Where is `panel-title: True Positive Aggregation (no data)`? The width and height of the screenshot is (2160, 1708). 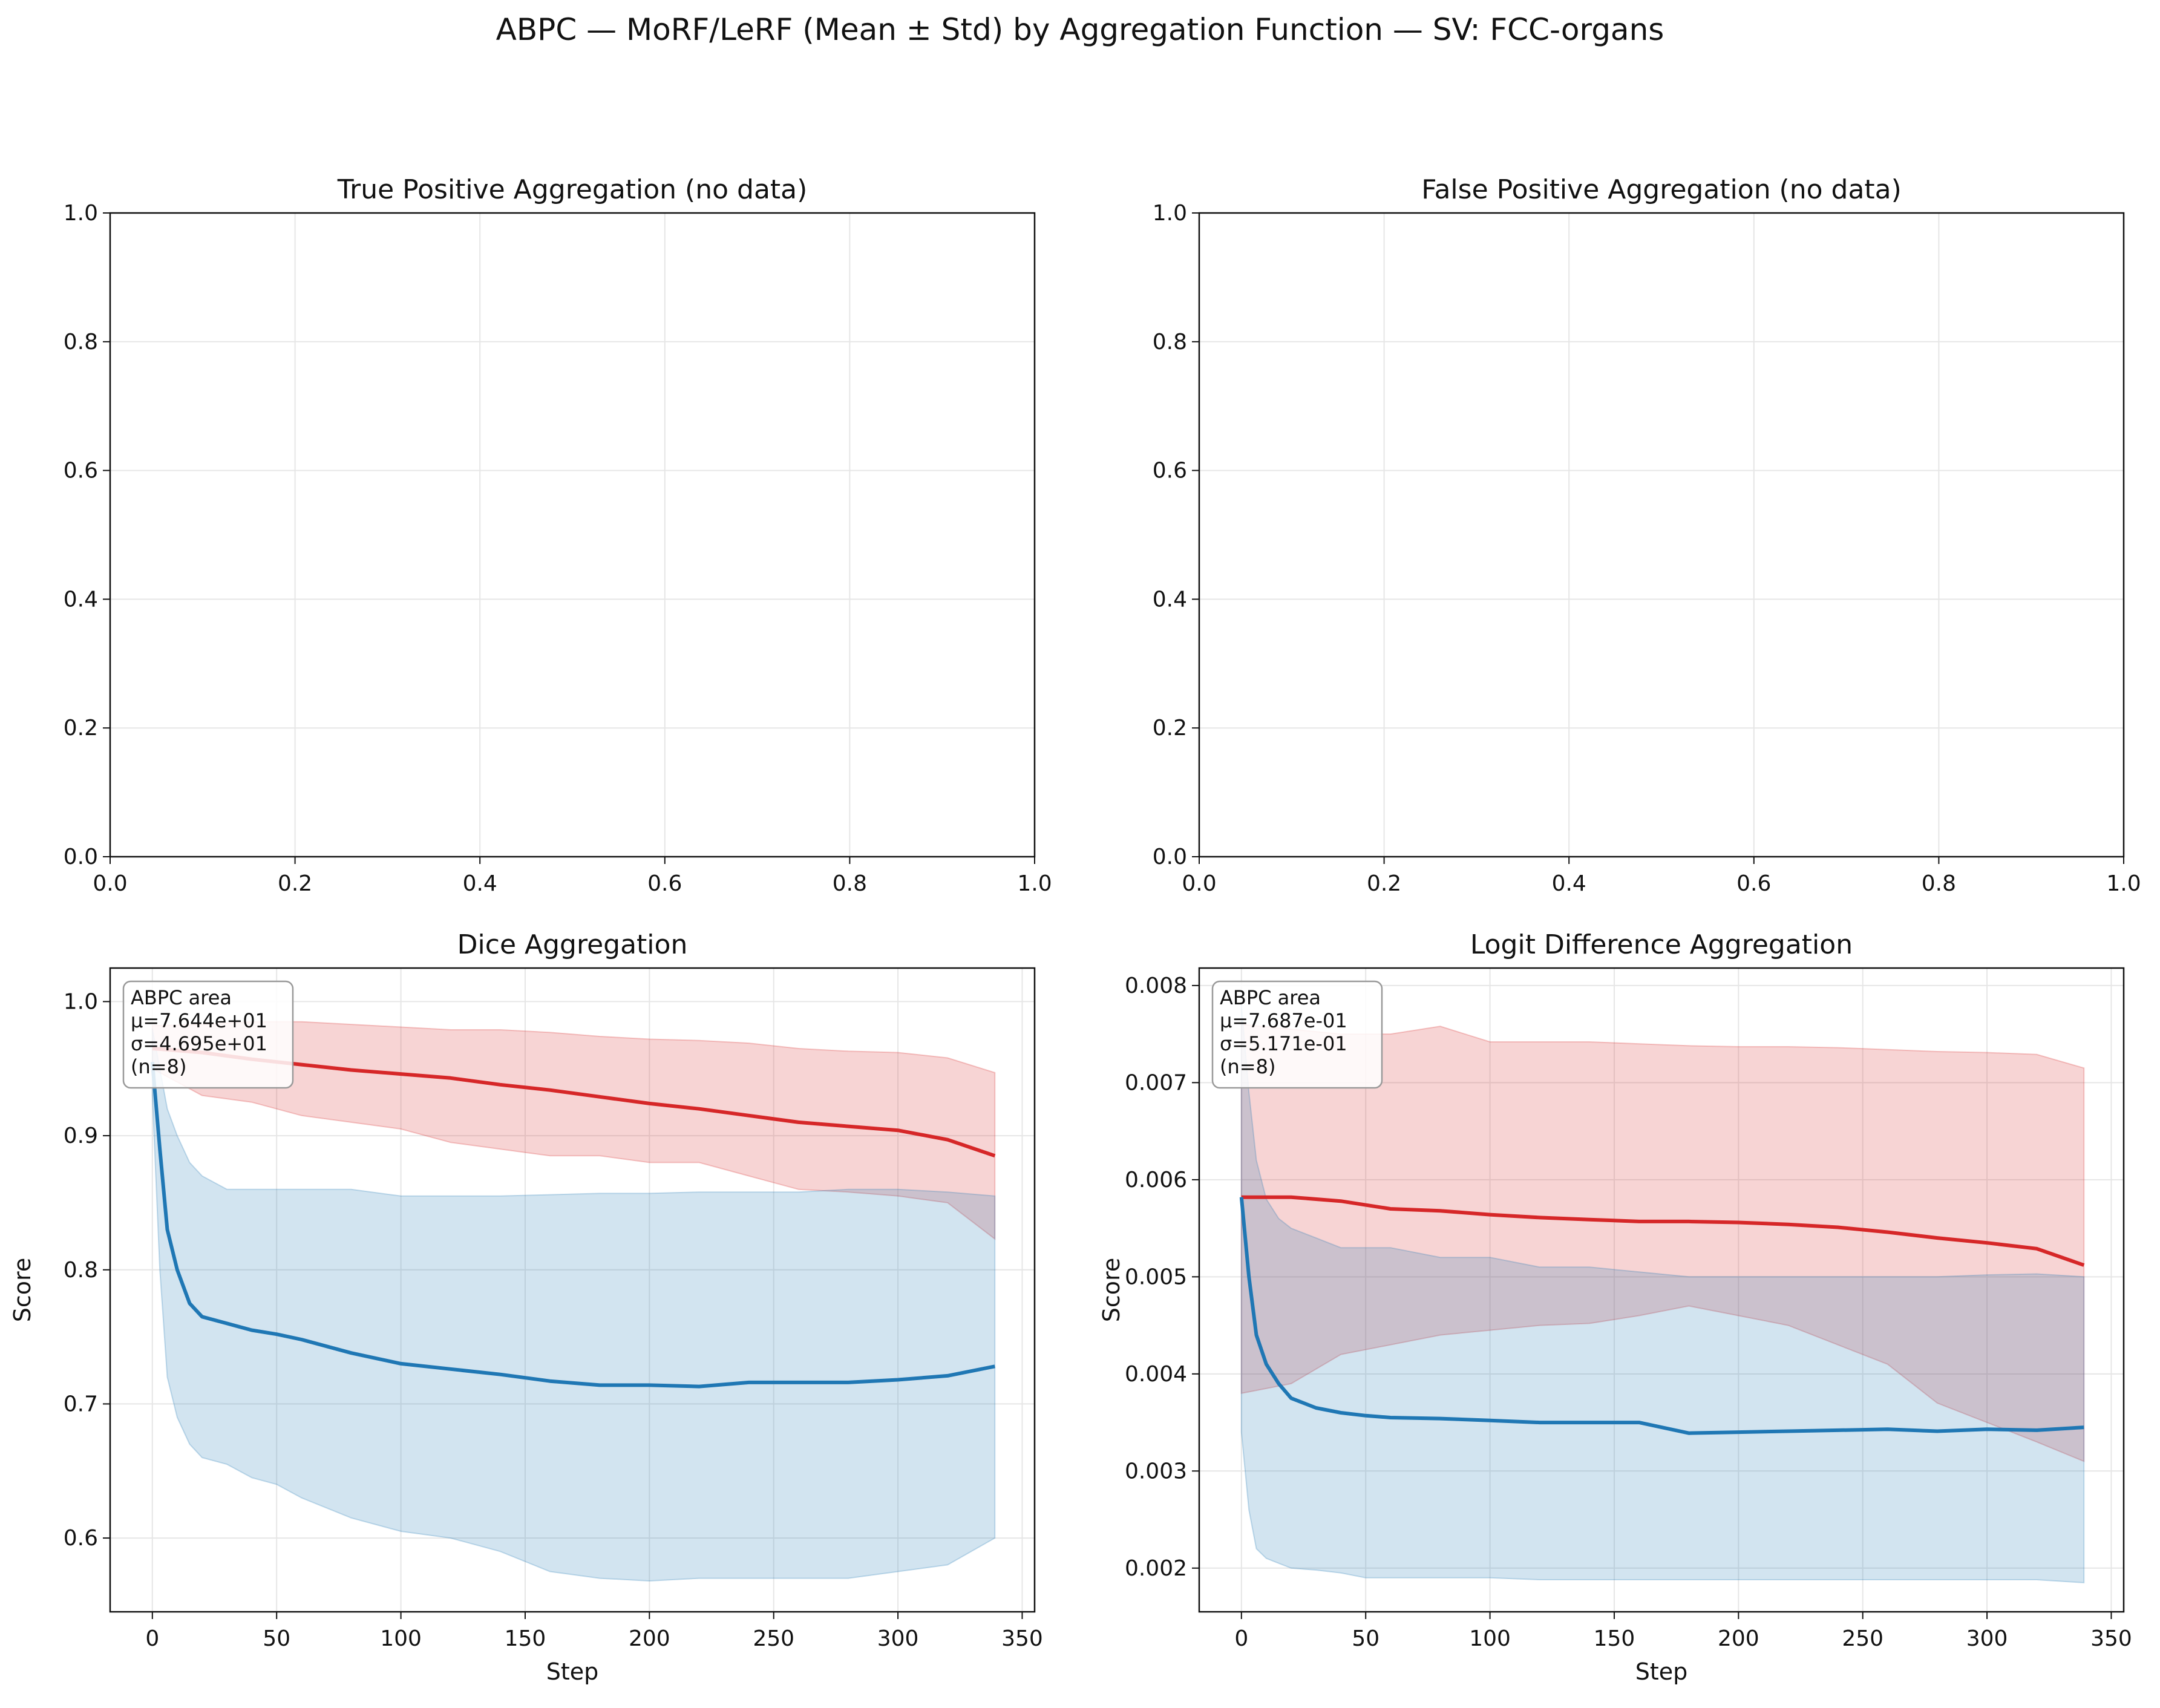
panel-title: True Positive Aggregation (no data) is located at coordinates (572, 189).